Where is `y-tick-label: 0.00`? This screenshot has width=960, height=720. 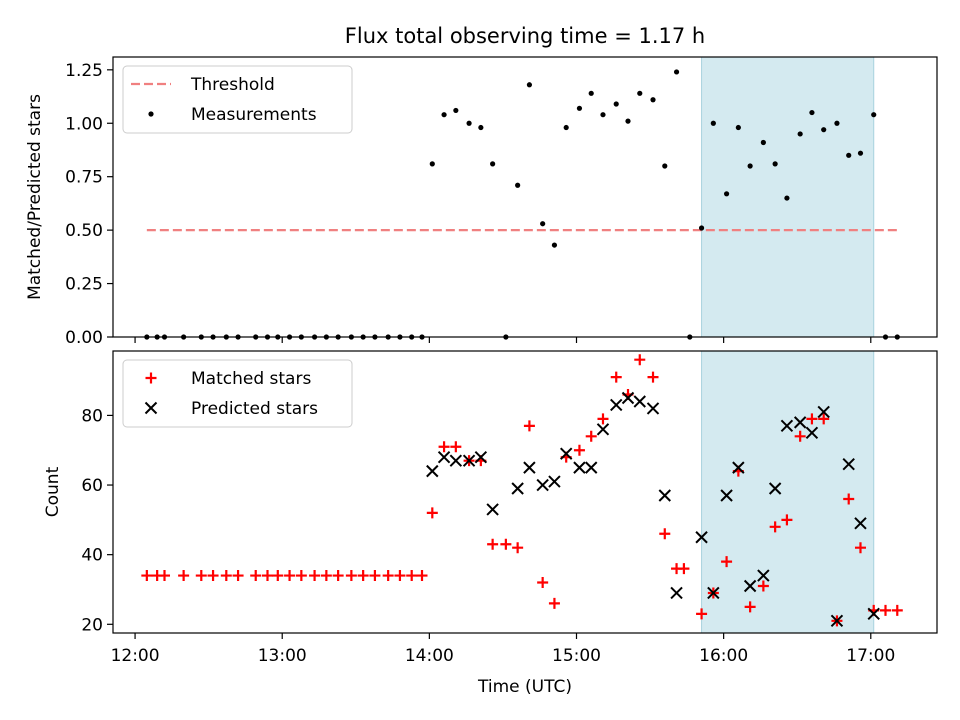
y-tick-label: 0.00 is located at coordinates (84, 338).